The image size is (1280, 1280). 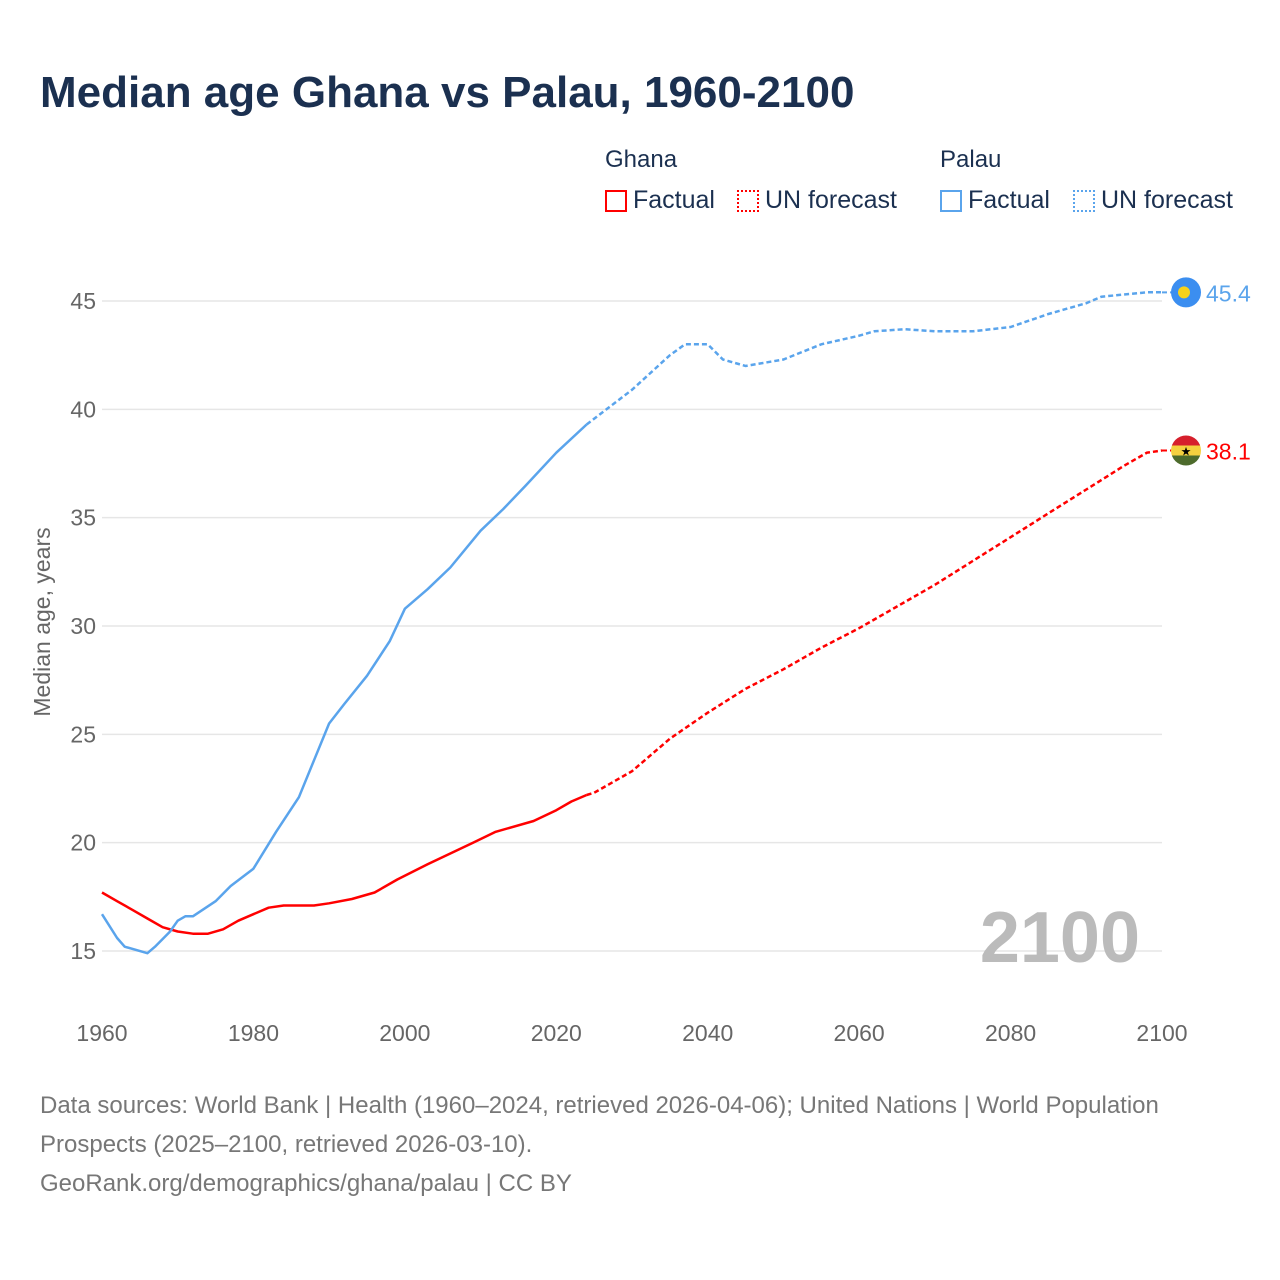 What do you see at coordinates (873, 358) in the screenshot?
I see `palau-forecast-line` at bounding box center [873, 358].